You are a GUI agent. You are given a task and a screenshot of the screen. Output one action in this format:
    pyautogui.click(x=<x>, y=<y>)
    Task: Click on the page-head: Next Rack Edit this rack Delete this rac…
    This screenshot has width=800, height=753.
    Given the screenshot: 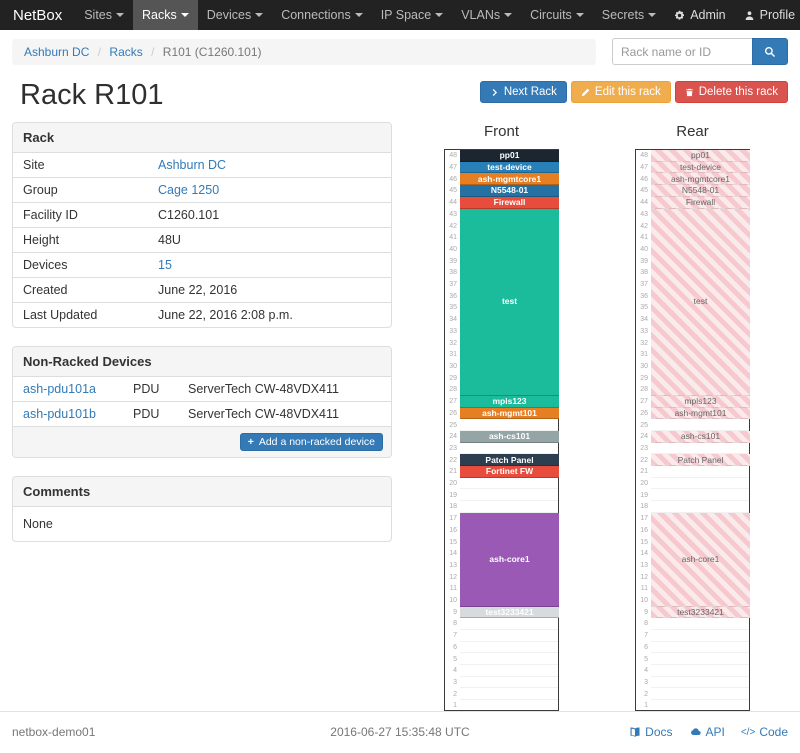 What is the action you would take?
    pyautogui.click(x=400, y=95)
    